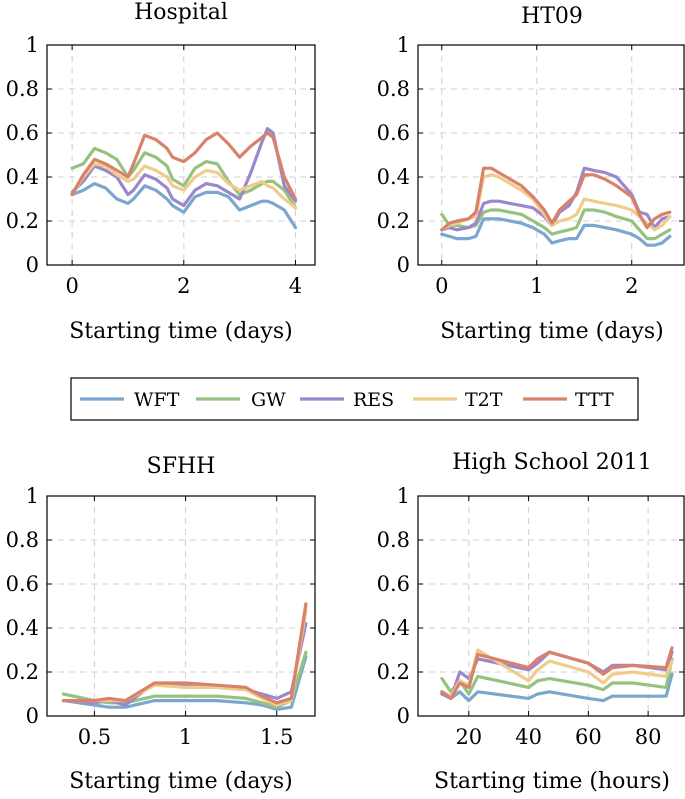 The height and width of the screenshot is (799, 685). What do you see at coordinates (552, 462) in the screenshot?
I see `high-school-2011-title: High School 2011` at bounding box center [552, 462].